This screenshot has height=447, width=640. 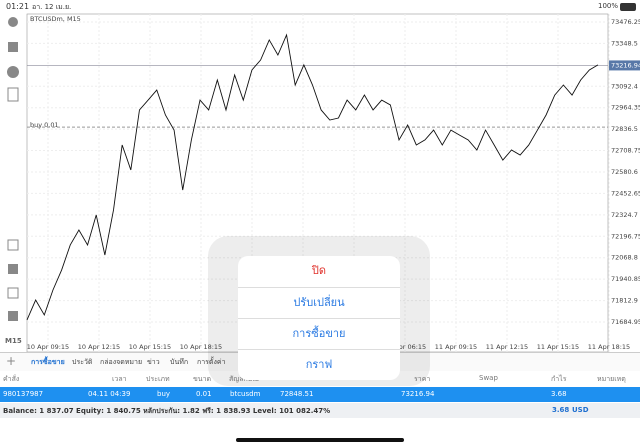 What do you see at coordinates (405, 347) in the screenshot?
I see `x-tick-label: 11 Apr 06:15` at bounding box center [405, 347].